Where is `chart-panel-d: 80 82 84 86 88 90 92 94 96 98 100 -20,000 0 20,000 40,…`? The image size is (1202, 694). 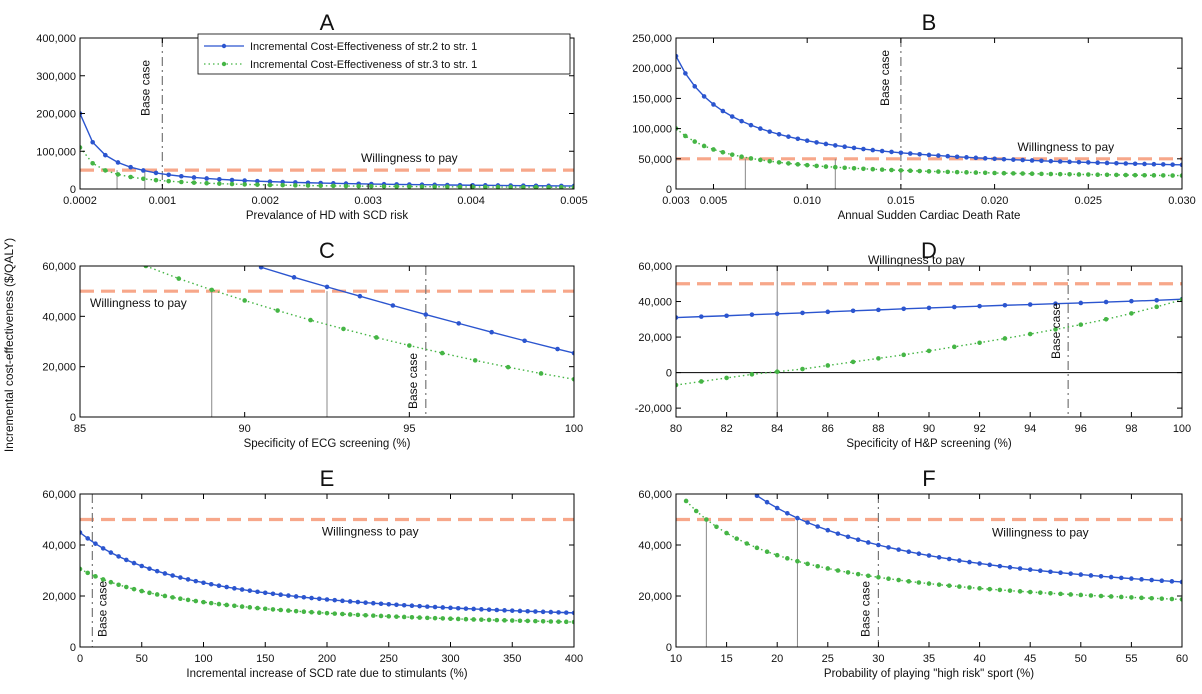
chart-panel-d: 80 82 84 86 88 90 92 94 96 98 100 -20,000 0 20,000 40,… is located at coordinates (913, 344).